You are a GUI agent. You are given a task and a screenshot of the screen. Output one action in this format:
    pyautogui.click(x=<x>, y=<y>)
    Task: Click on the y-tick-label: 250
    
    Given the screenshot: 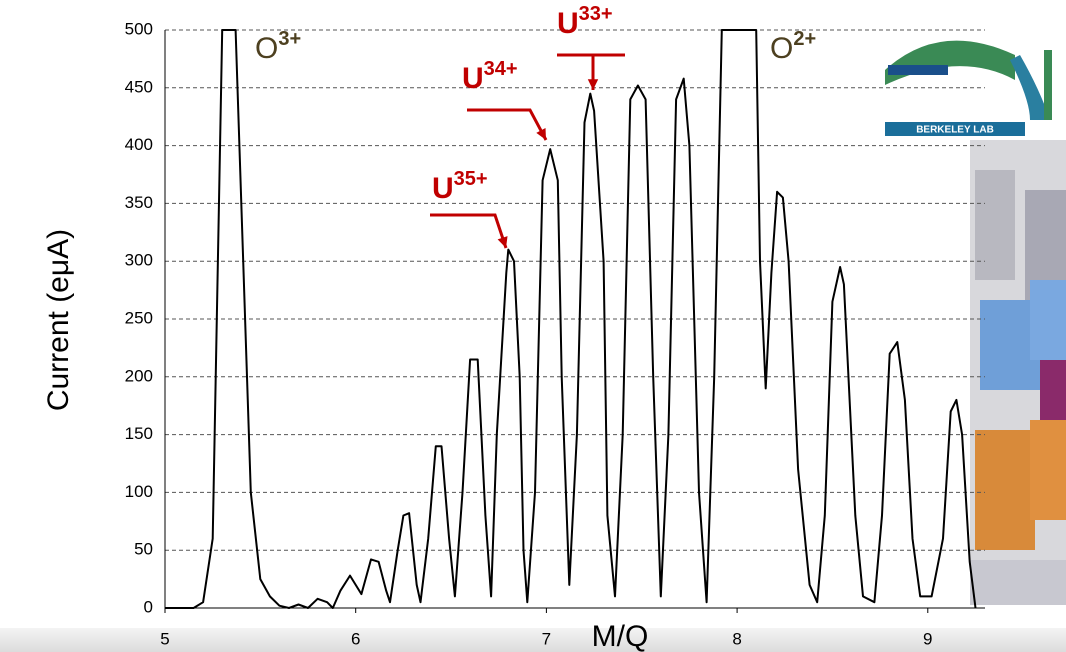 What is the action you would take?
    pyautogui.click(x=139, y=317)
    